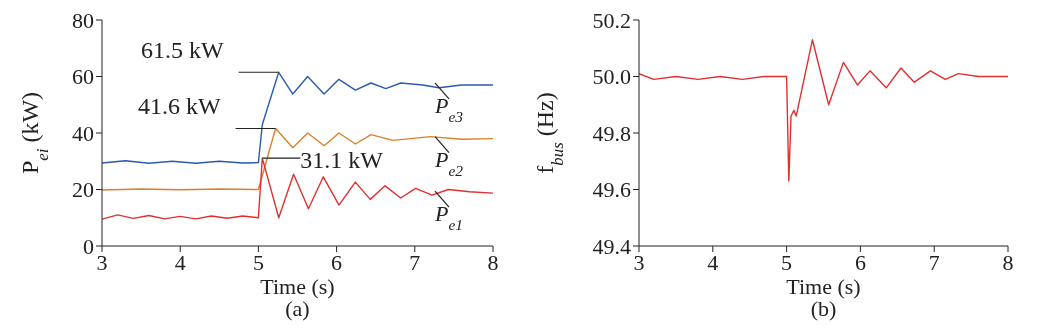 This screenshot has width=1042, height=335. What do you see at coordinates (297, 308) in the screenshot?
I see `text: (a)` at bounding box center [297, 308].